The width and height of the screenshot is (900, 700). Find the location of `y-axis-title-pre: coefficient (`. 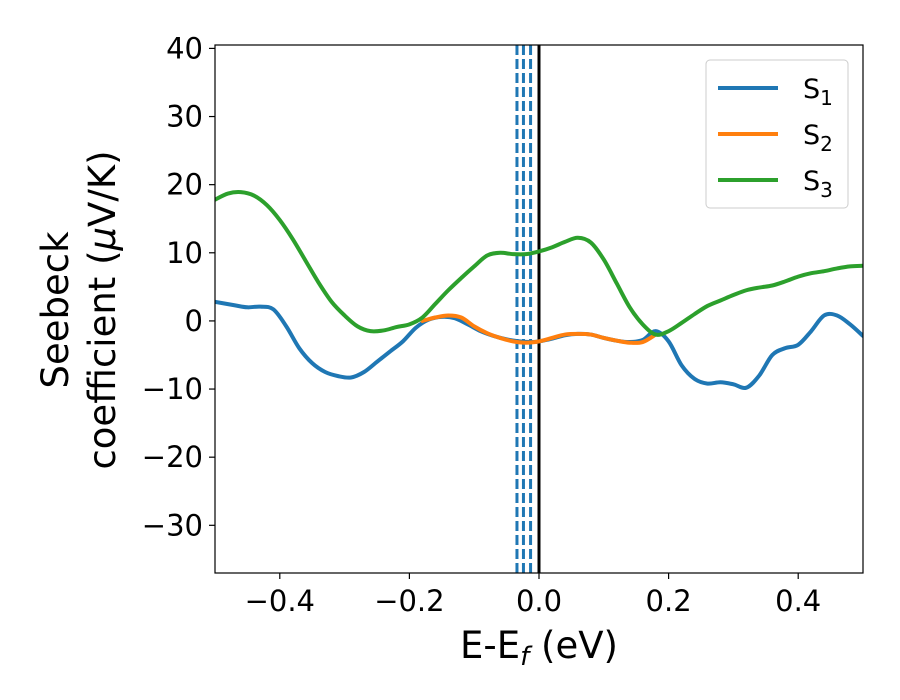

y-axis-title-pre: coefficient ( is located at coordinates (102, 359).